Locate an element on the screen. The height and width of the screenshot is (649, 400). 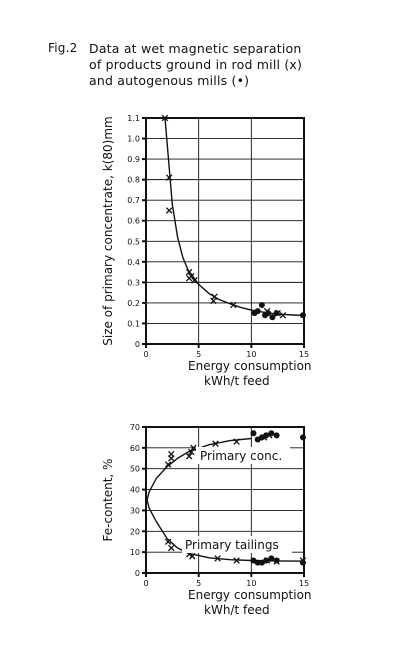
chart2-x-tick-label-3: 15 is located at coordinates (304, 583).